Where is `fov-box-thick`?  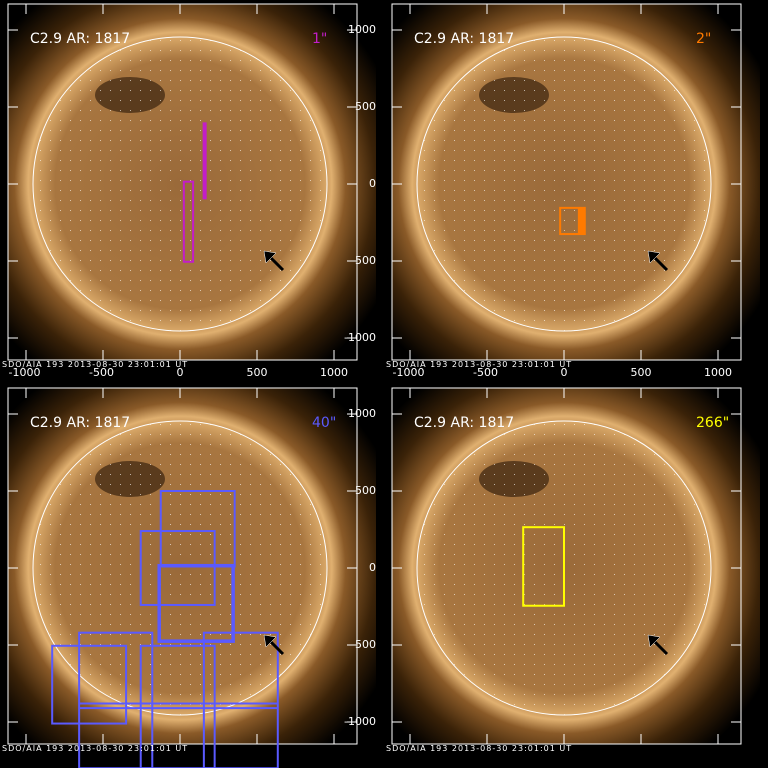 fov-box-thick is located at coordinates (196, 603).